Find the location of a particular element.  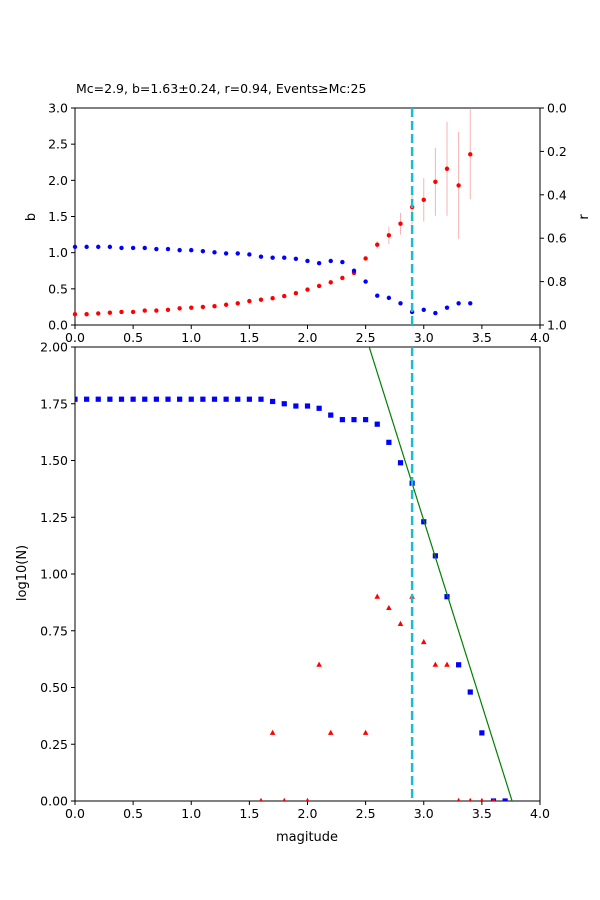

x-axis-label: magitude is located at coordinates (307, 837).